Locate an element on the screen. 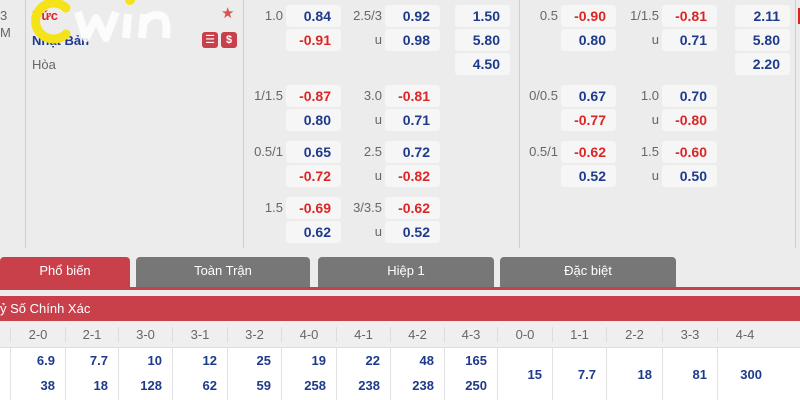  star-icon: ★ is located at coordinates (228, 13).